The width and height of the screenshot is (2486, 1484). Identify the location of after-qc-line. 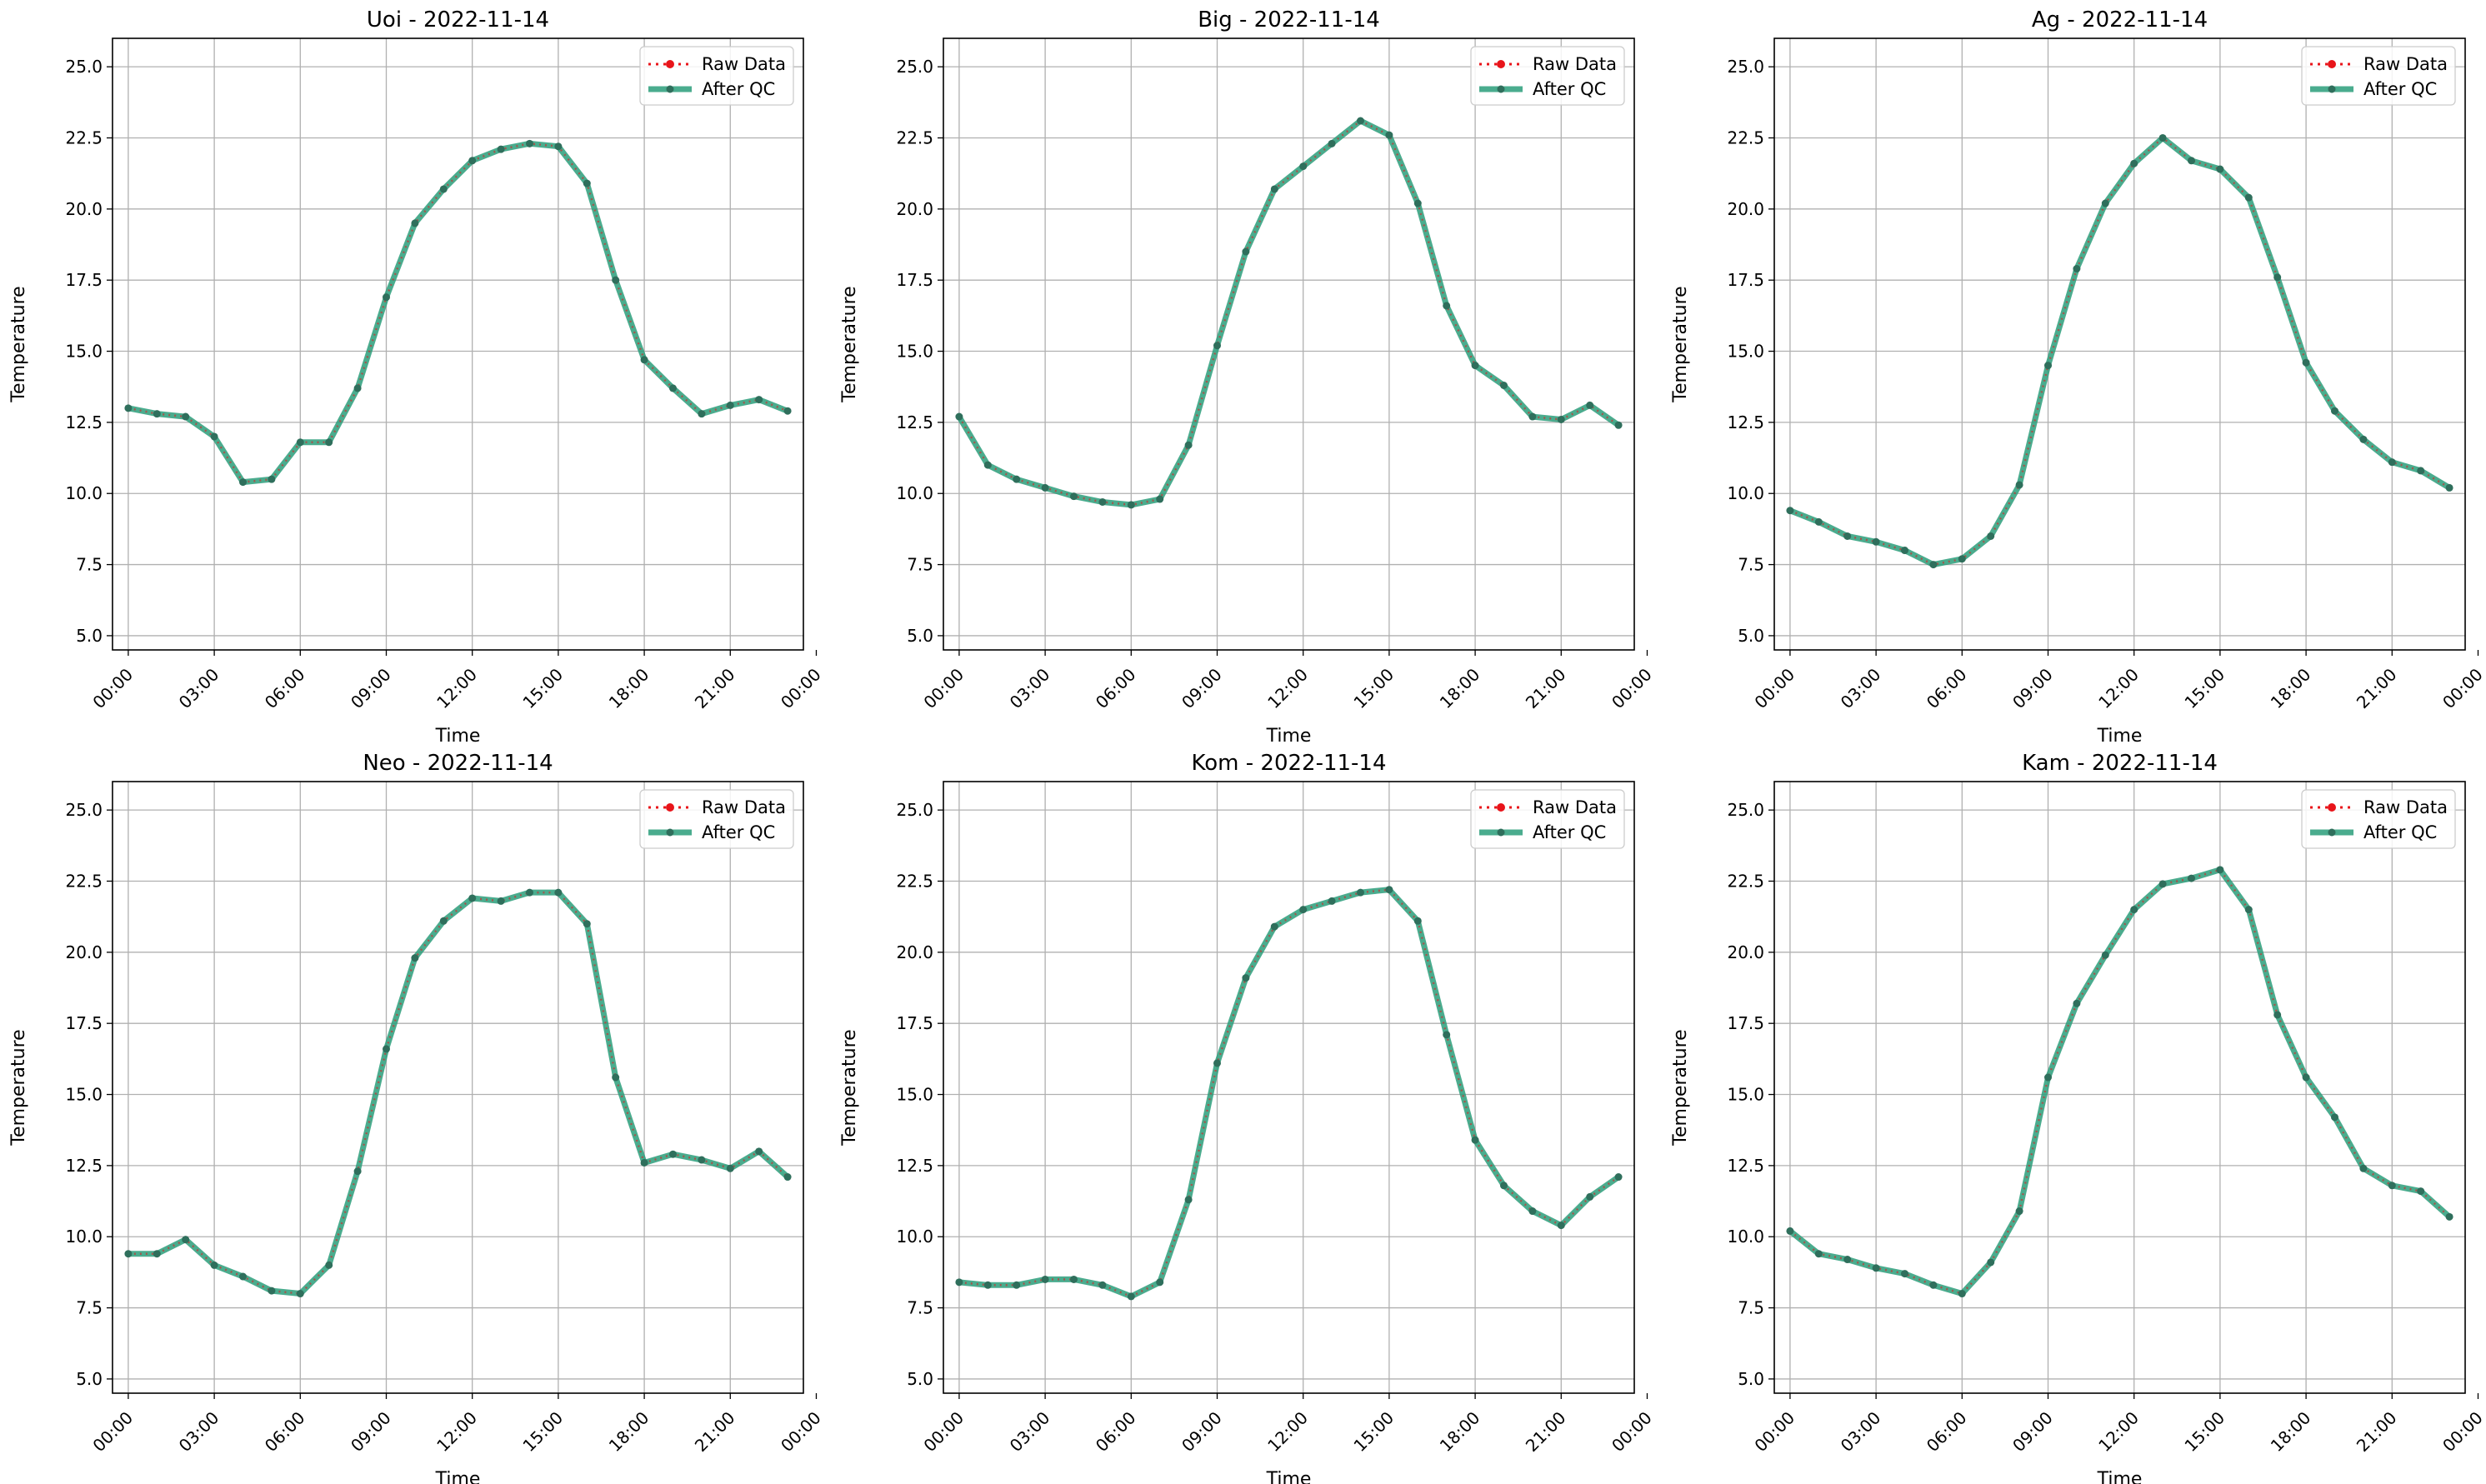
(1289, 1093).